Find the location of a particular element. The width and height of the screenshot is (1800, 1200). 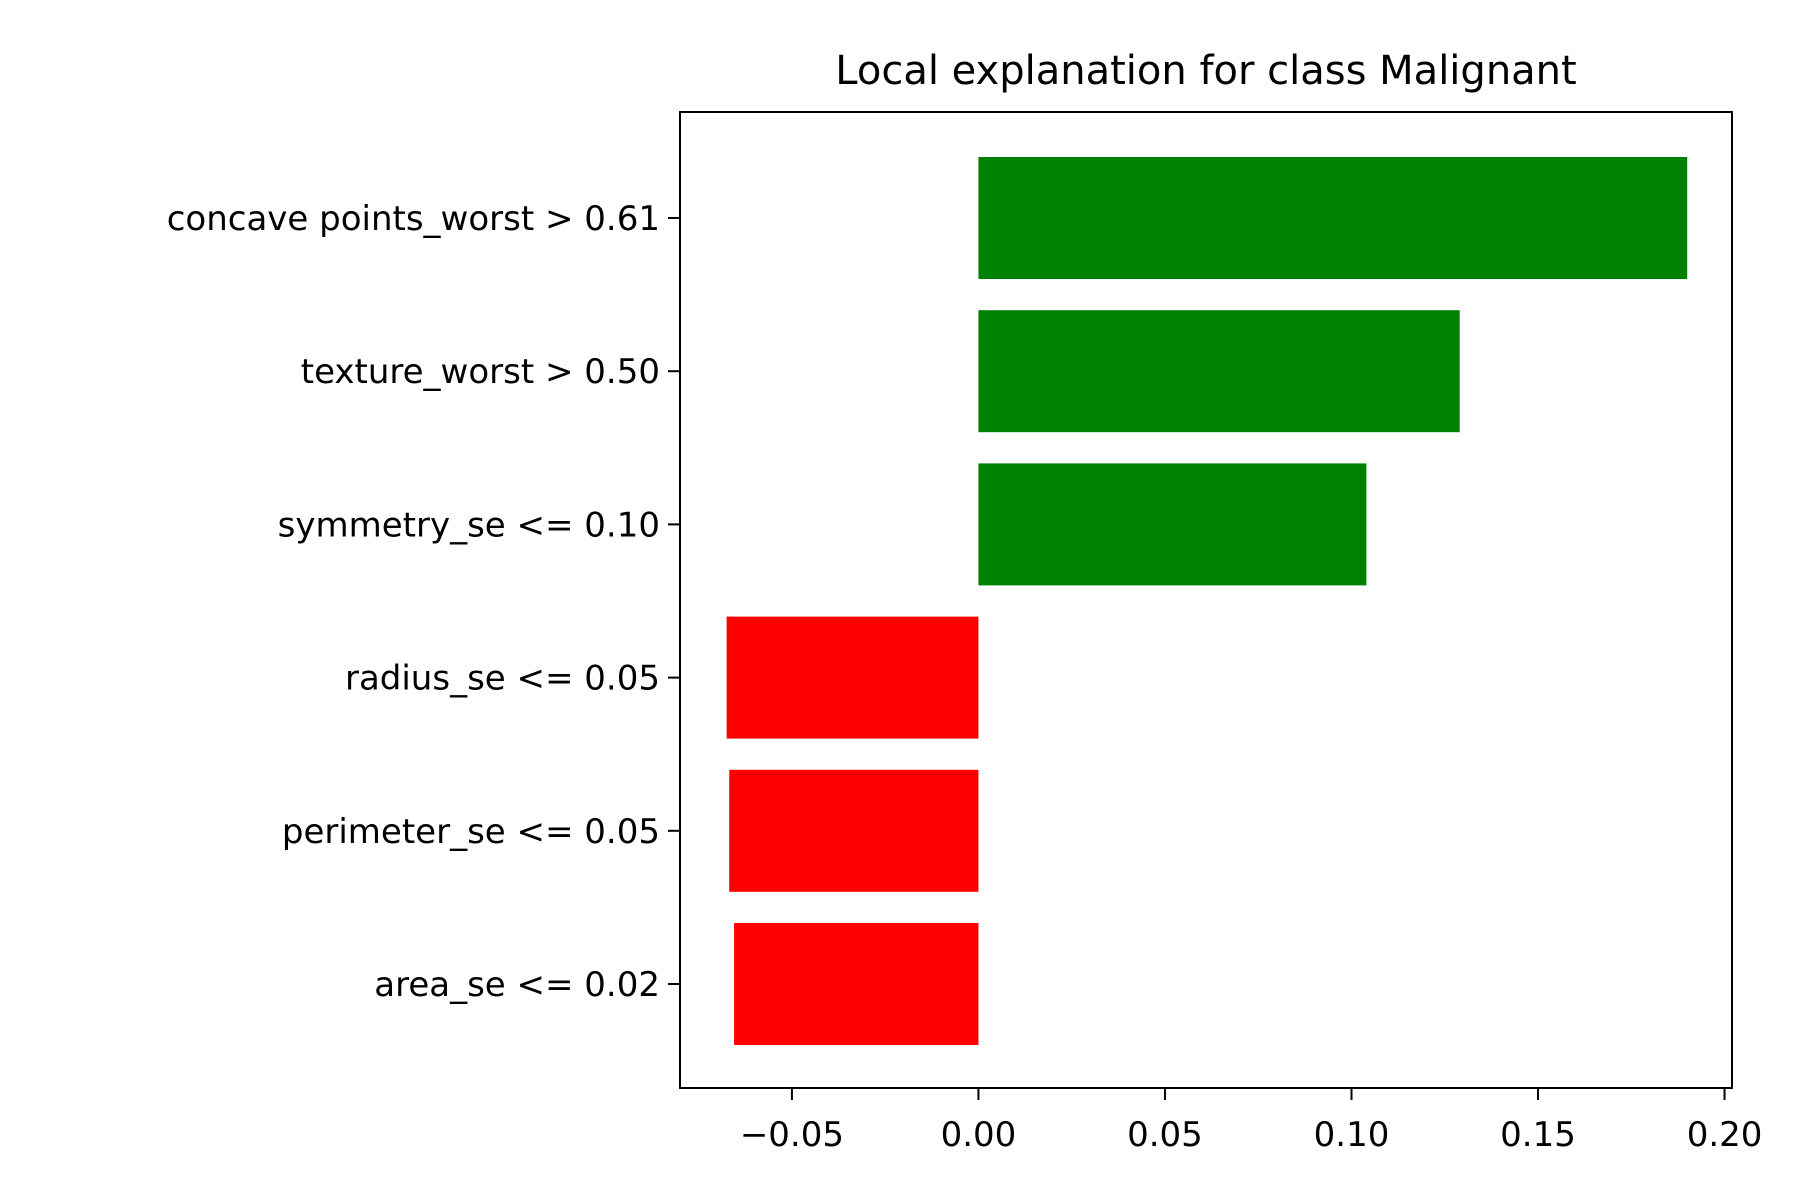

x-tick-label-3: 0.10 is located at coordinates (1352, 1135).